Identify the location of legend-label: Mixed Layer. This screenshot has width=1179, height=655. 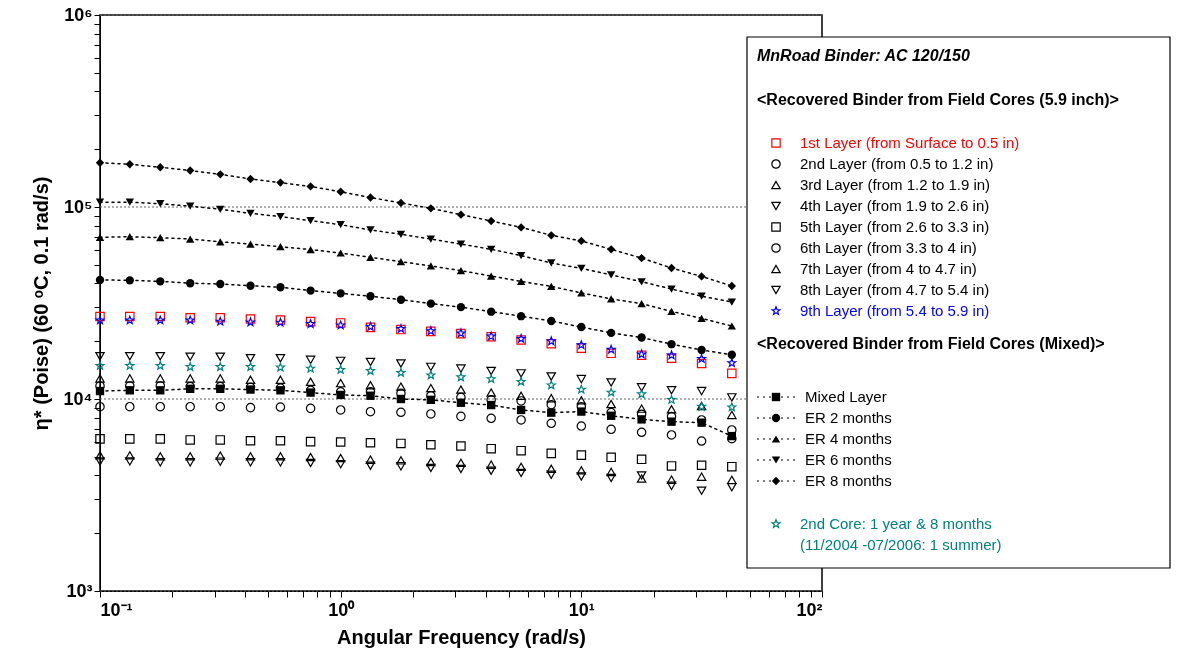
(846, 396).